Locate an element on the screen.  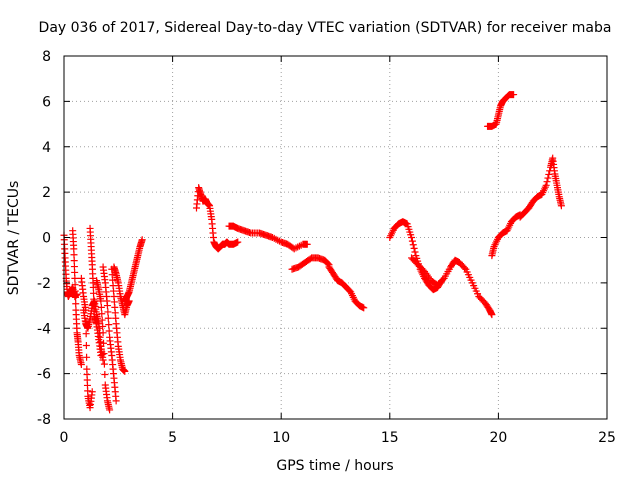
y-tick-label: -6 is located at coordinates (44, 375).